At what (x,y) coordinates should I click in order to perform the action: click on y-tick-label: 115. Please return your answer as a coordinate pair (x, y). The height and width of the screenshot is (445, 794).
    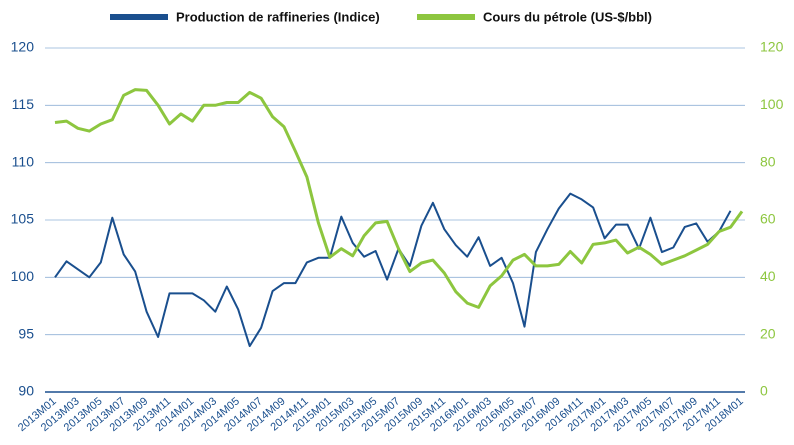
    Looking at the image, I should click on (23, 104).